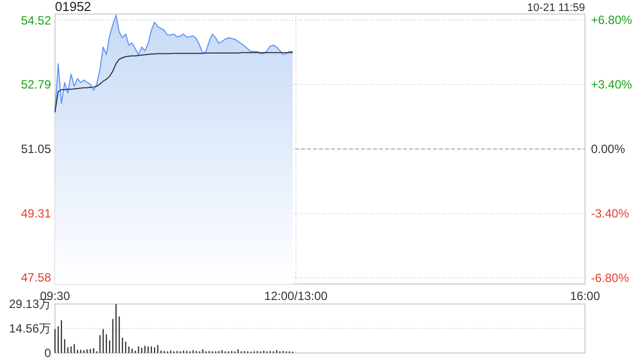 This screenshot has height=360, width=640. Describe the element at coordinates (610, 277) in the screenshot. I see `y2-tick-label: -6.80%` at that location.